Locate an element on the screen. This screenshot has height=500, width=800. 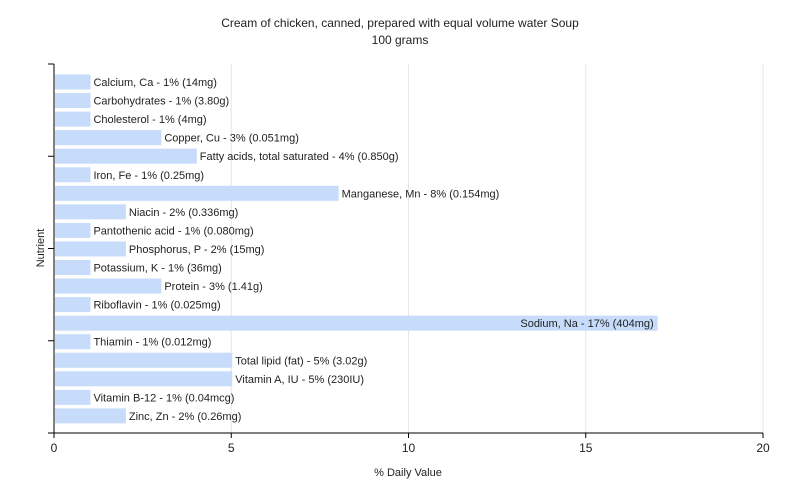
y-axis-label: Nutrient is located at coordinates (41, 248).